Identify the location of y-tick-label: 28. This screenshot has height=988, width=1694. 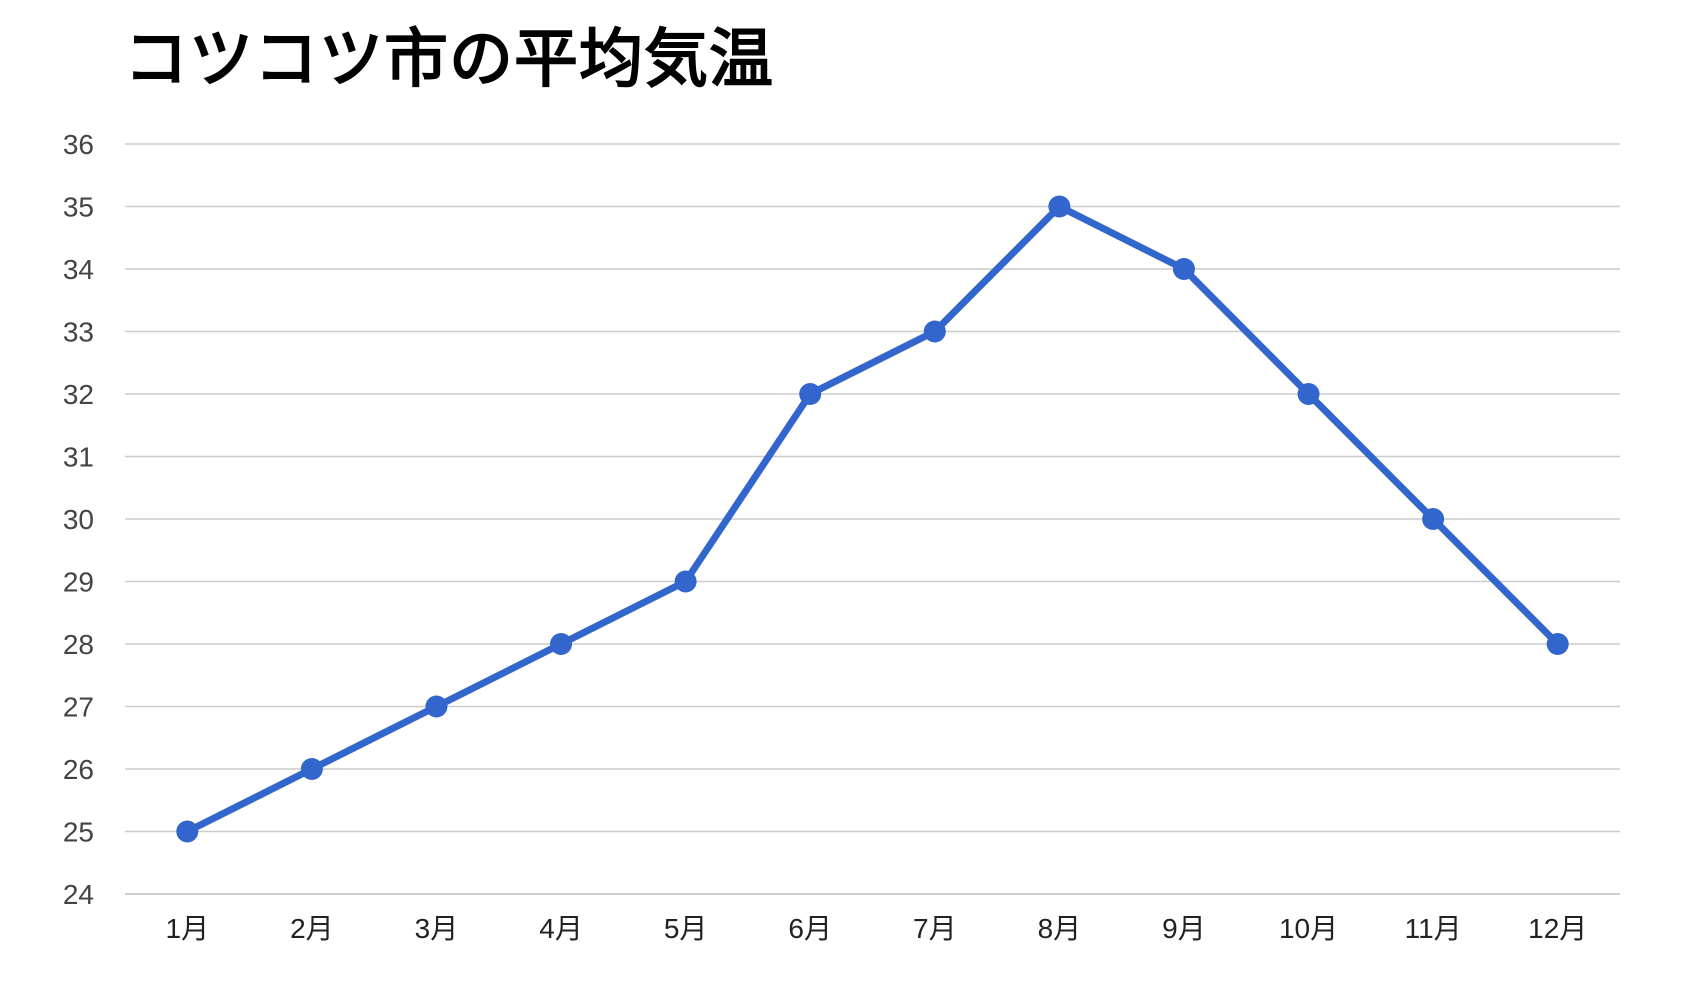
(78, 644).